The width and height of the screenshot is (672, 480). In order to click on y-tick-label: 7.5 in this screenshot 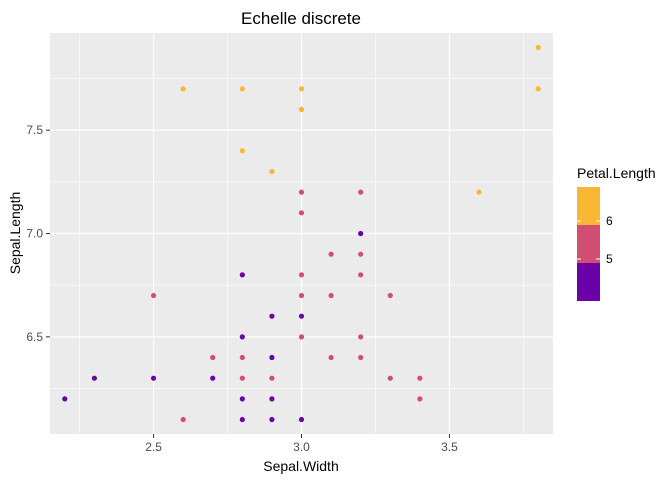, I will do `click(34, 130)`.